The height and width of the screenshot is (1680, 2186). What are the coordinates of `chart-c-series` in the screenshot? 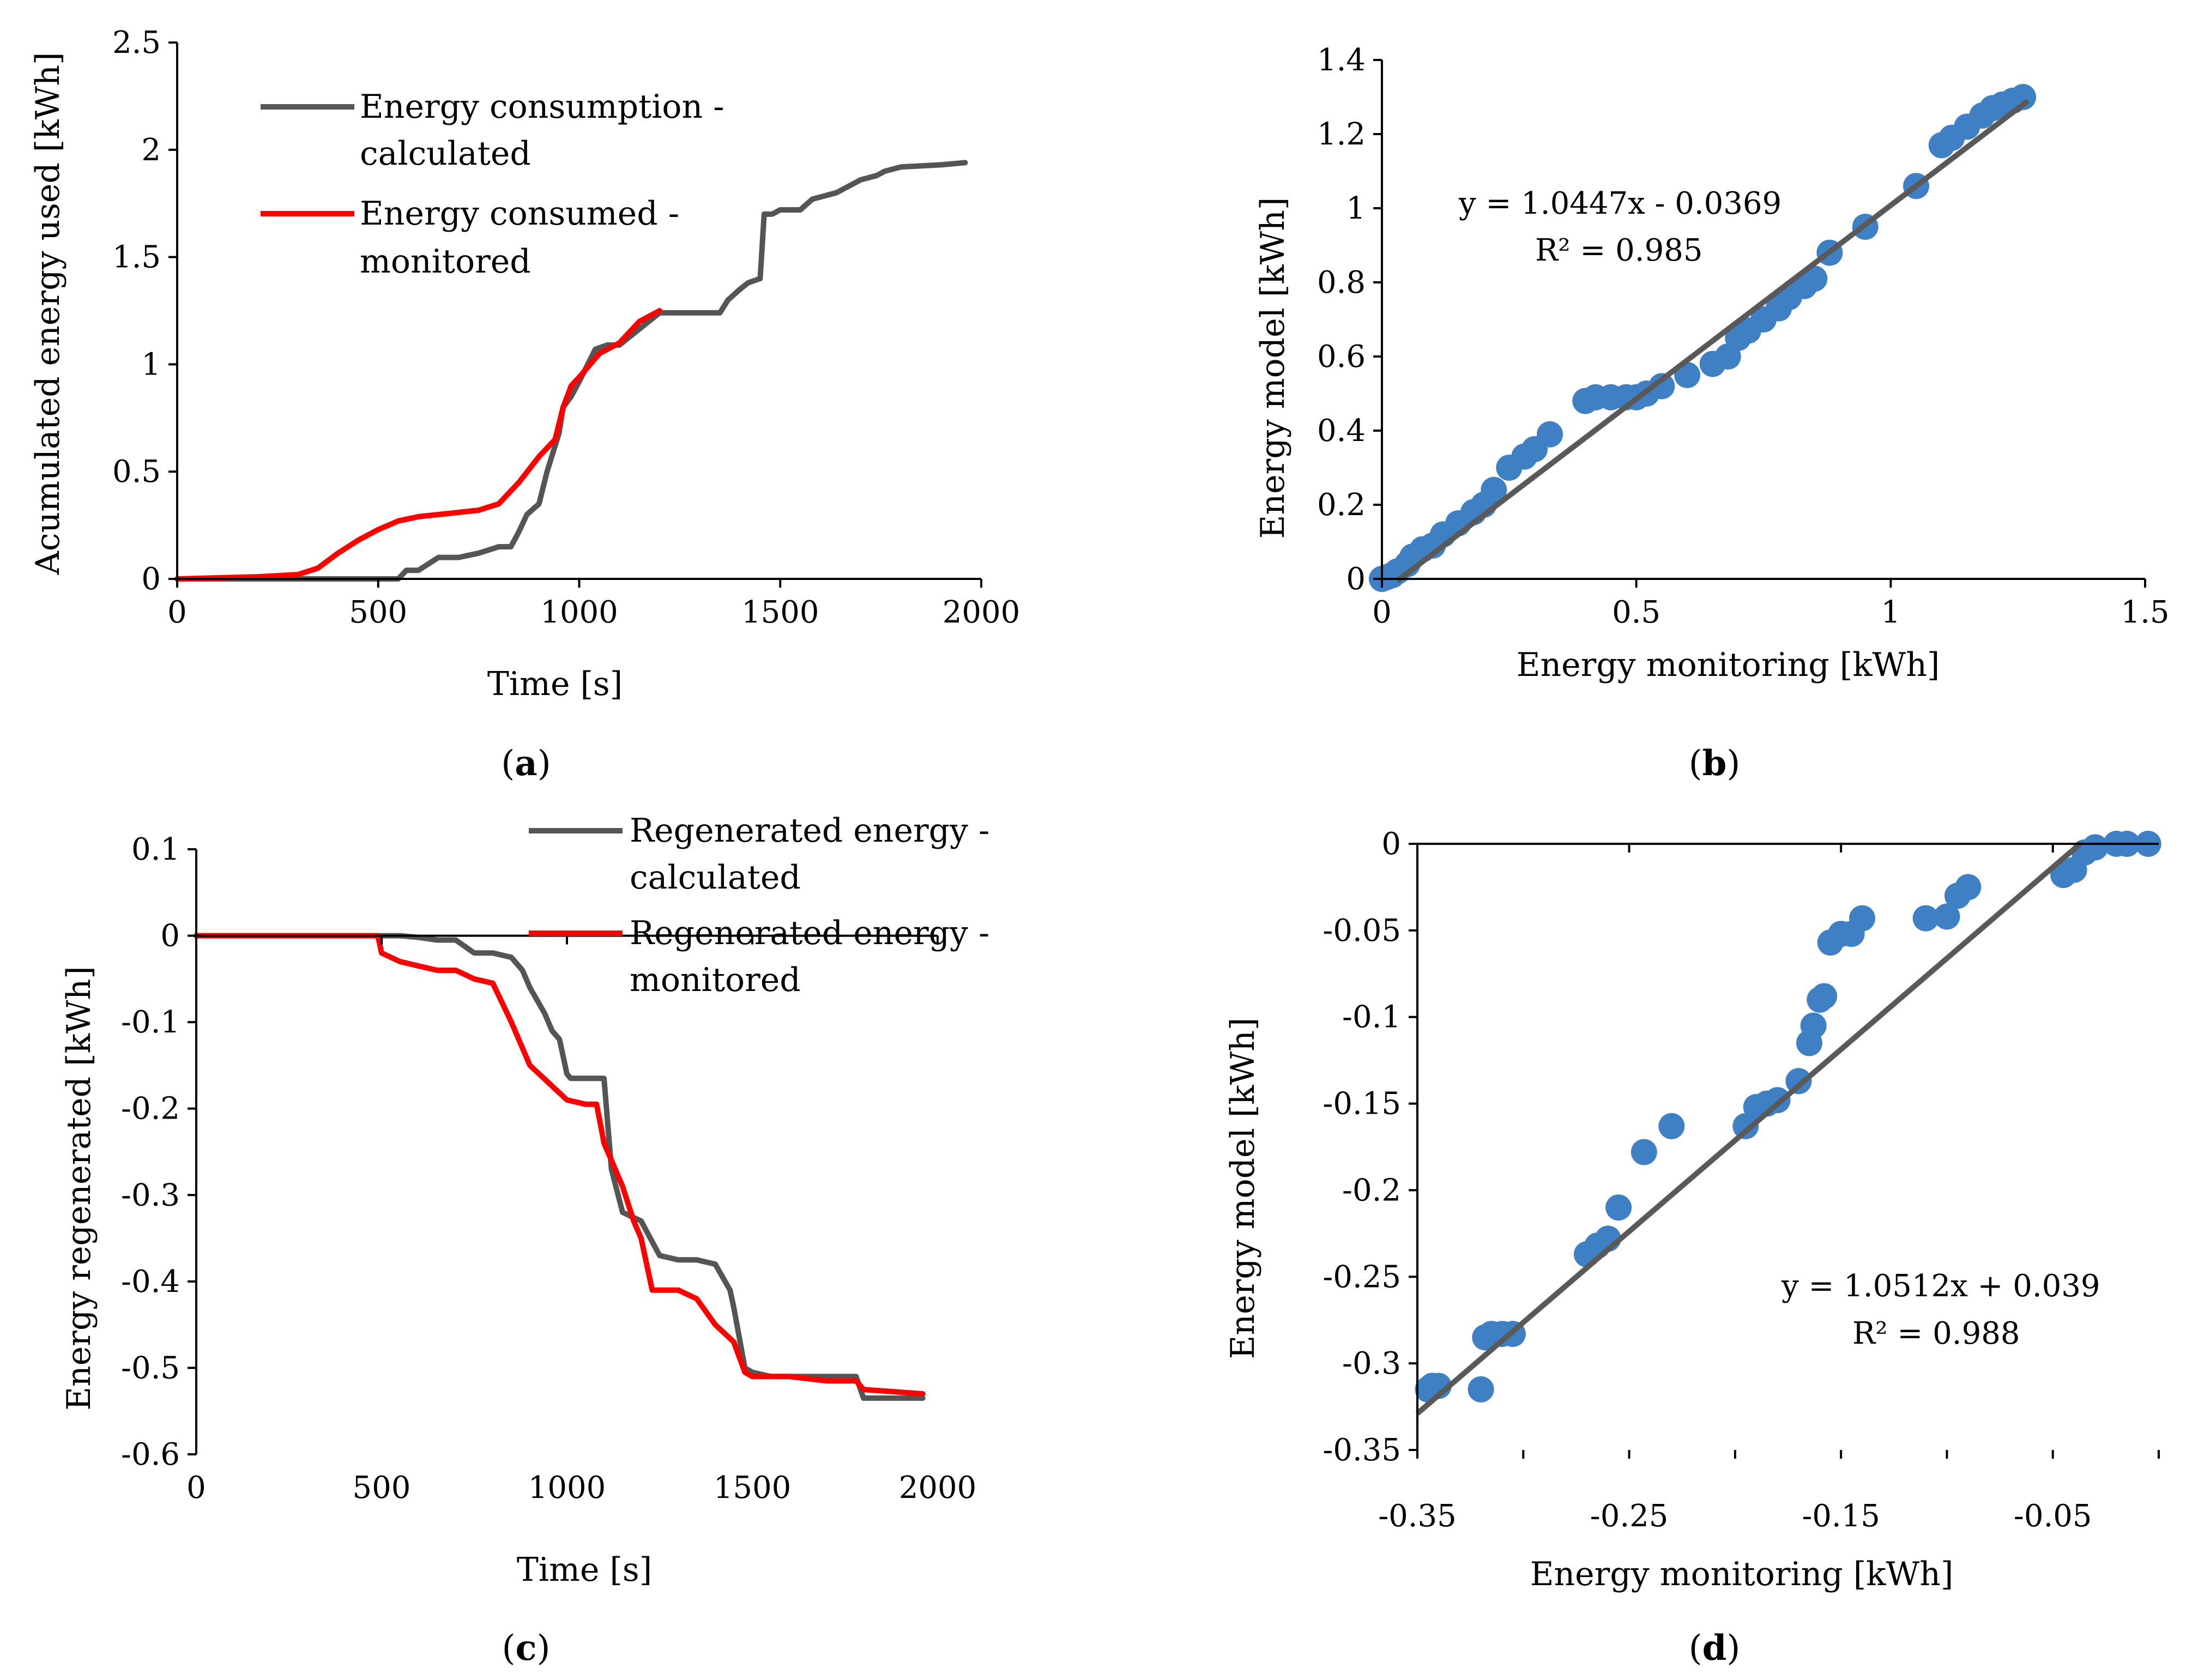 It's located at (560, 1167).